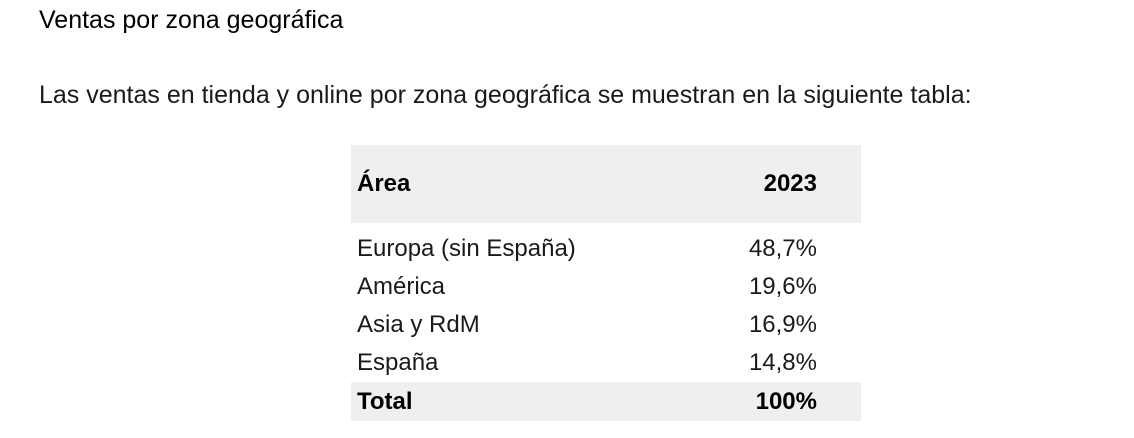 The image size is (1134, 438). Describe the element at coordinates (418, 324) in the screenshot. I see `area-cell: Asia y RdM` at that location.